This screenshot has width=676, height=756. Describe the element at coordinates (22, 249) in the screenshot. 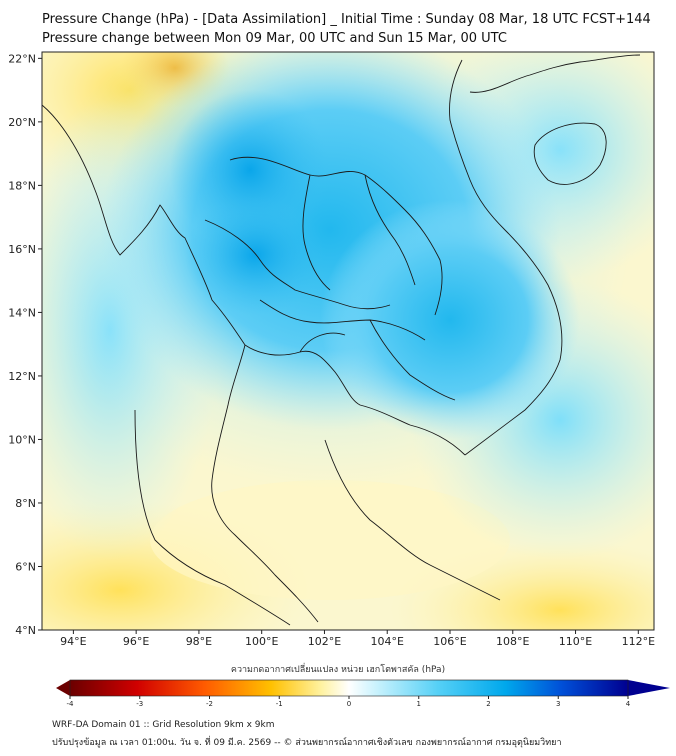

I see `lat-tick-label: 16°N` at that location.